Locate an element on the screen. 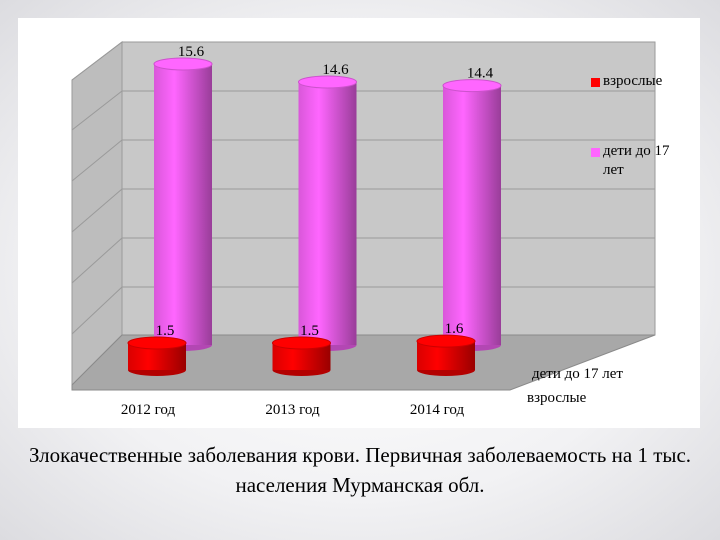 The width and height of the screenshot is (720, 540). legend-label: взрослые is located at coordinates (633, 81).